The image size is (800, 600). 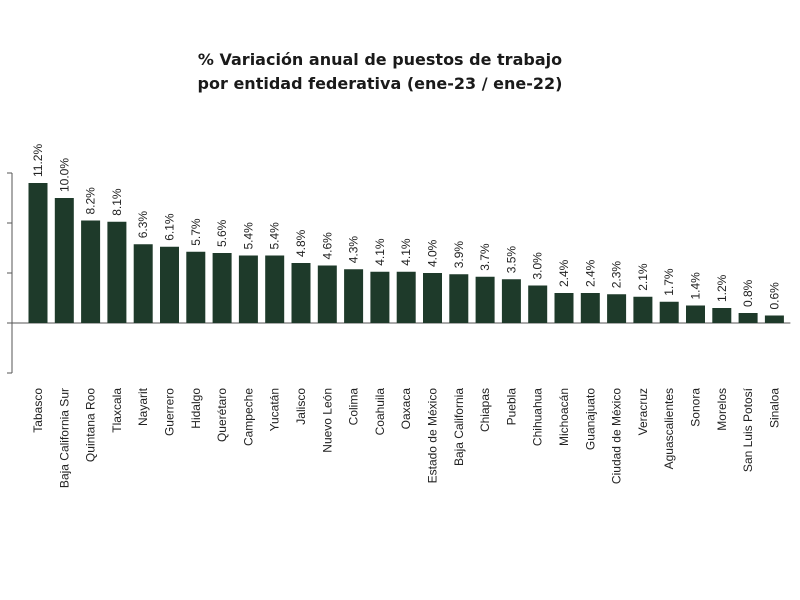 What do you see at coordinates (617, 436) in the screenshot?
I see `category-label-23: Ciudad de México` at bounding box center [617, 436].